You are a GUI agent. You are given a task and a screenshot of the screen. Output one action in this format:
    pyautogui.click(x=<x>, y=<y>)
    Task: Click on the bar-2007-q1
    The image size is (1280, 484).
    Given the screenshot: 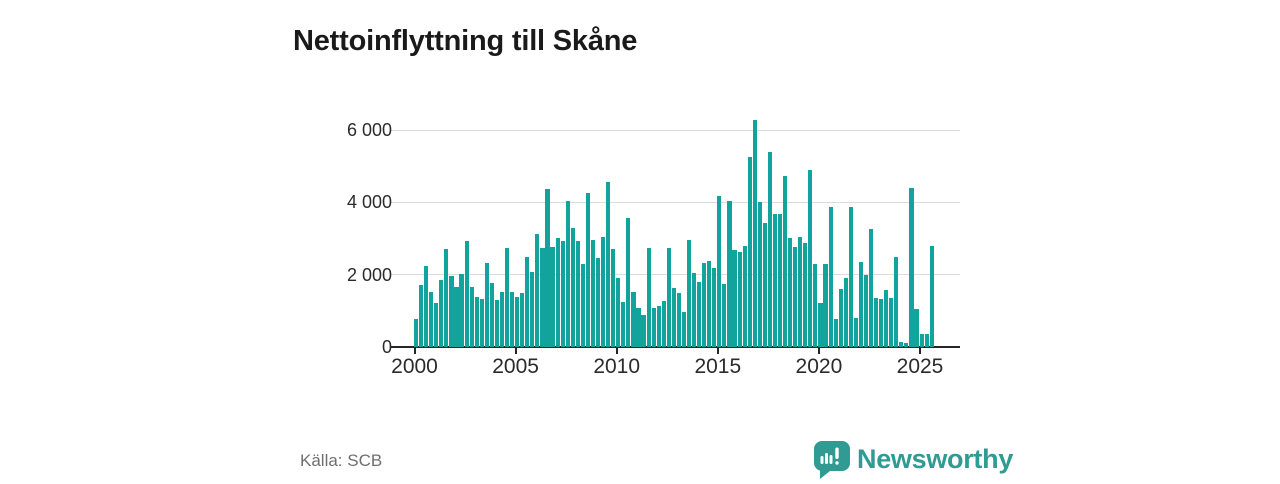 What is the action you would take?
    pyautogui.click(x=557, y=292)
    